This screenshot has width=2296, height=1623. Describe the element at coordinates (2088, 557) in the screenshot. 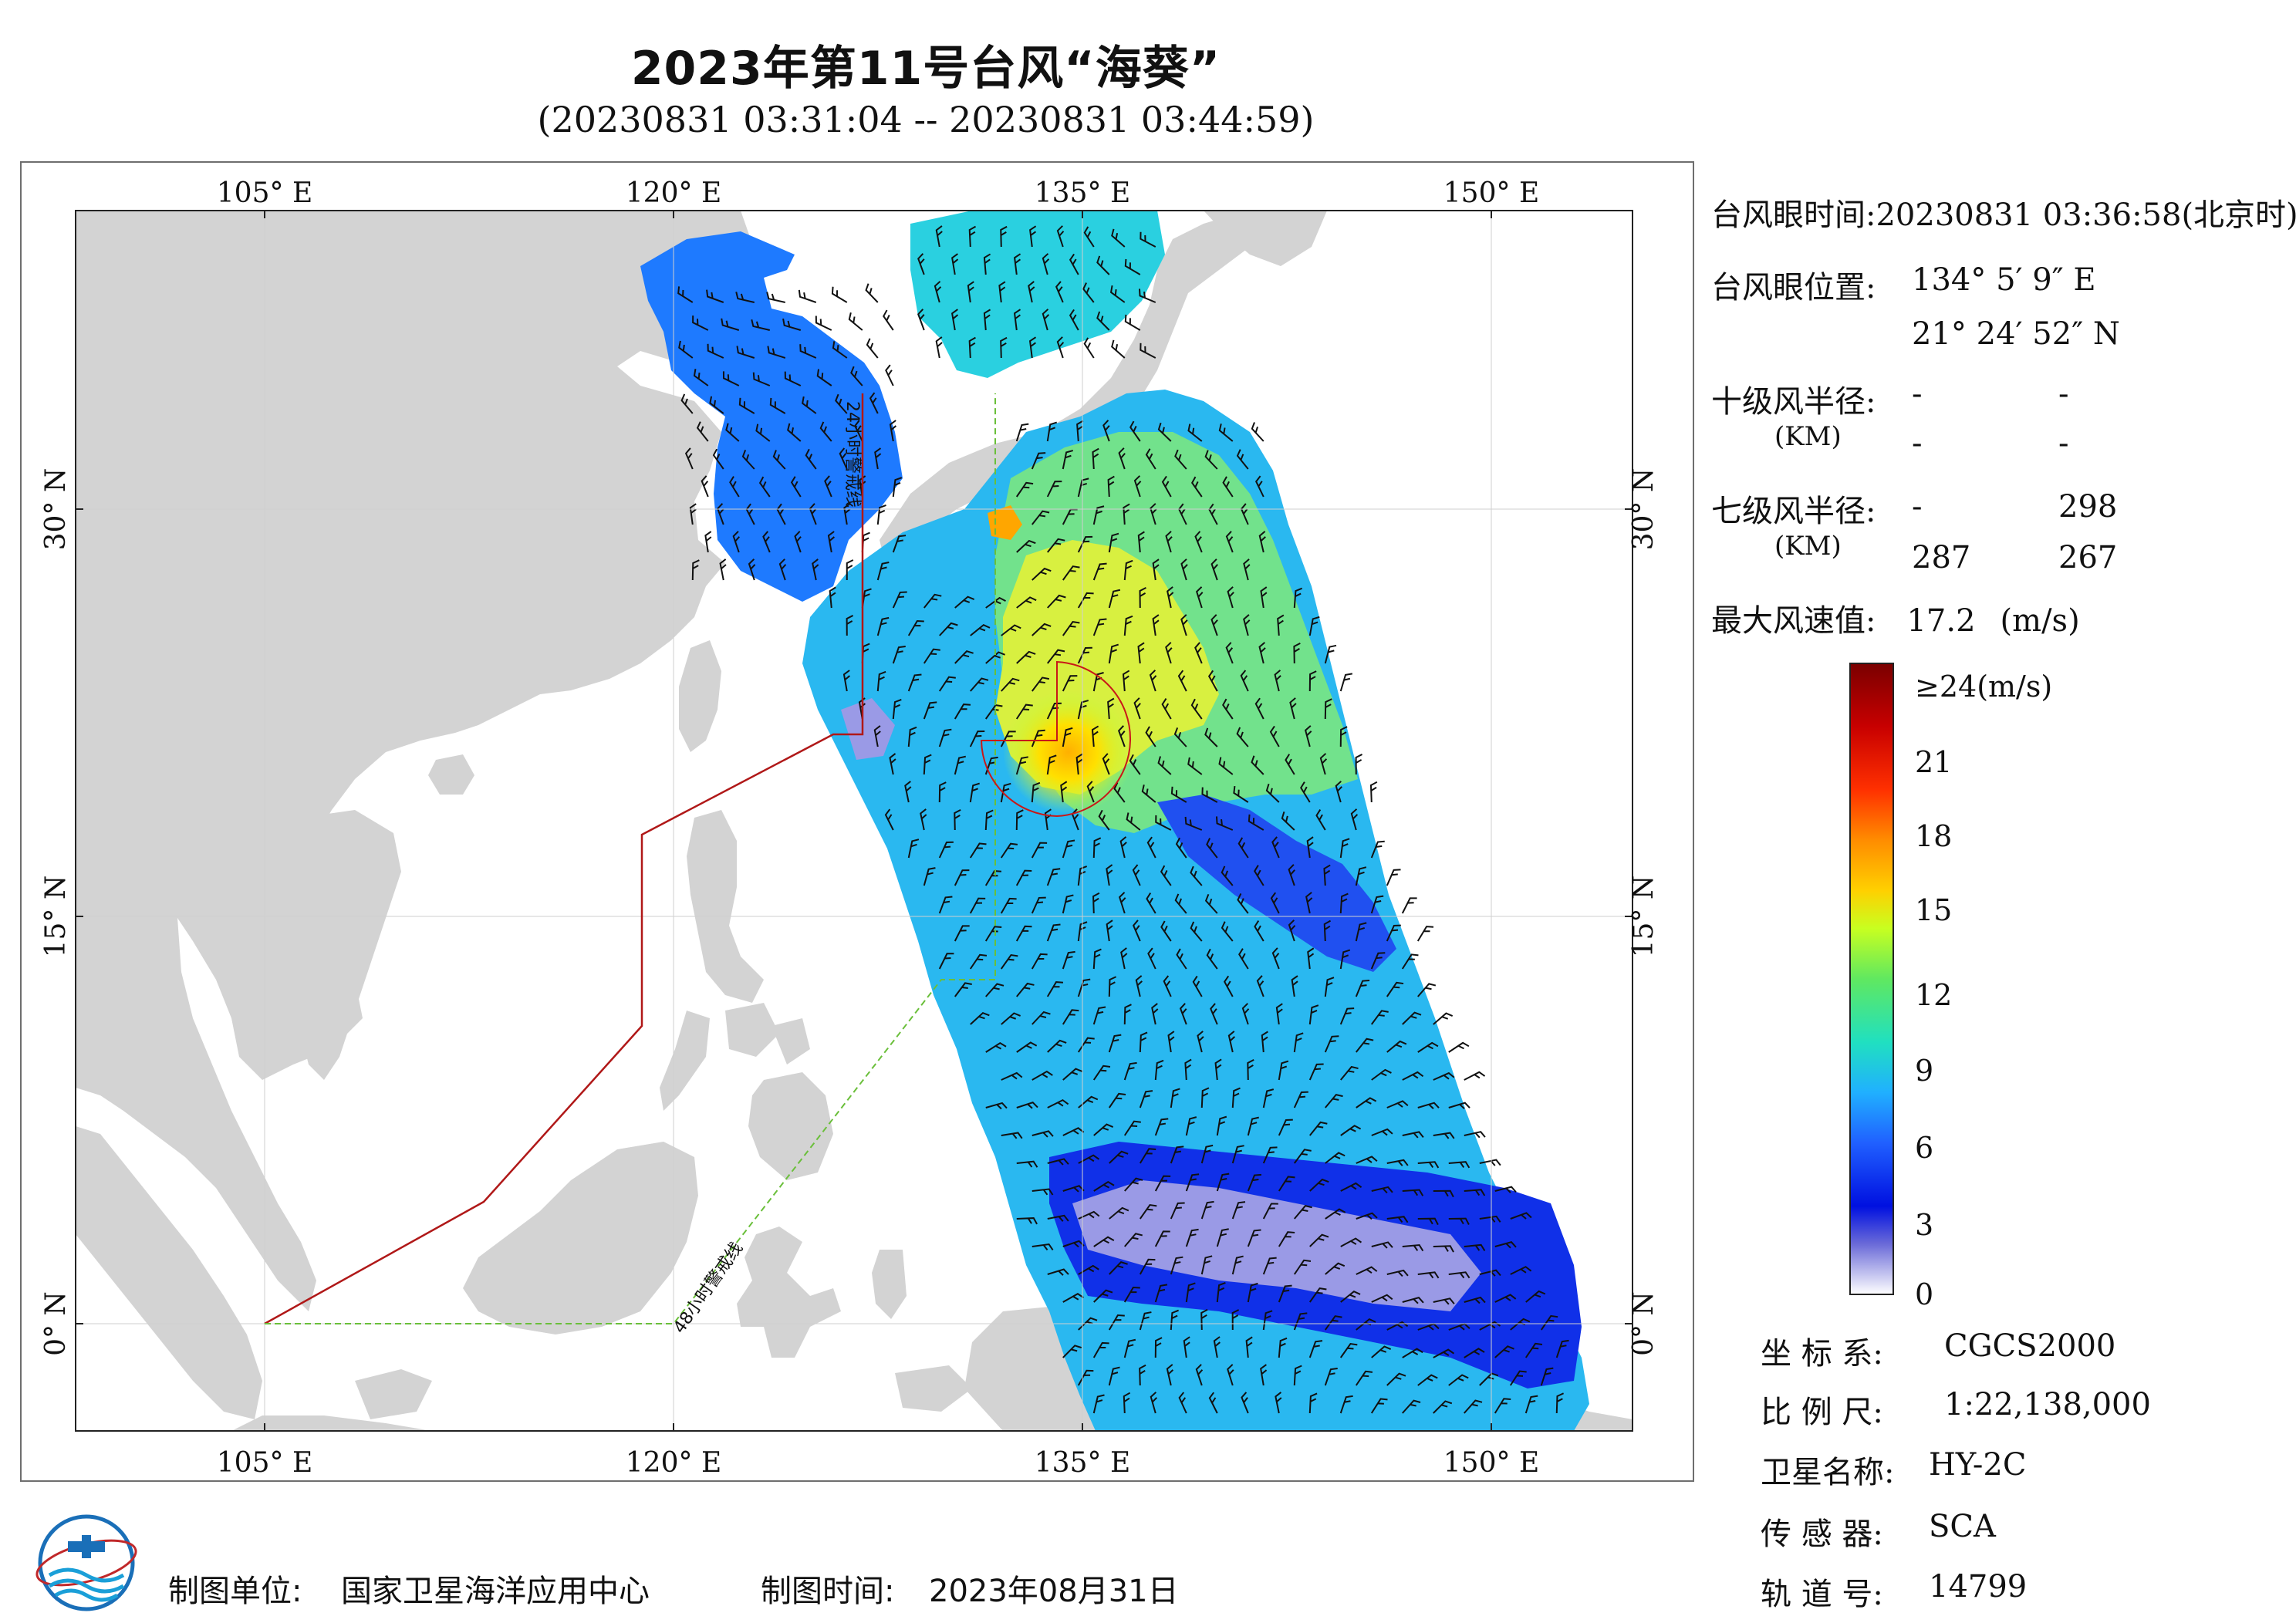

I see `r7-value-4: 267` at that location.